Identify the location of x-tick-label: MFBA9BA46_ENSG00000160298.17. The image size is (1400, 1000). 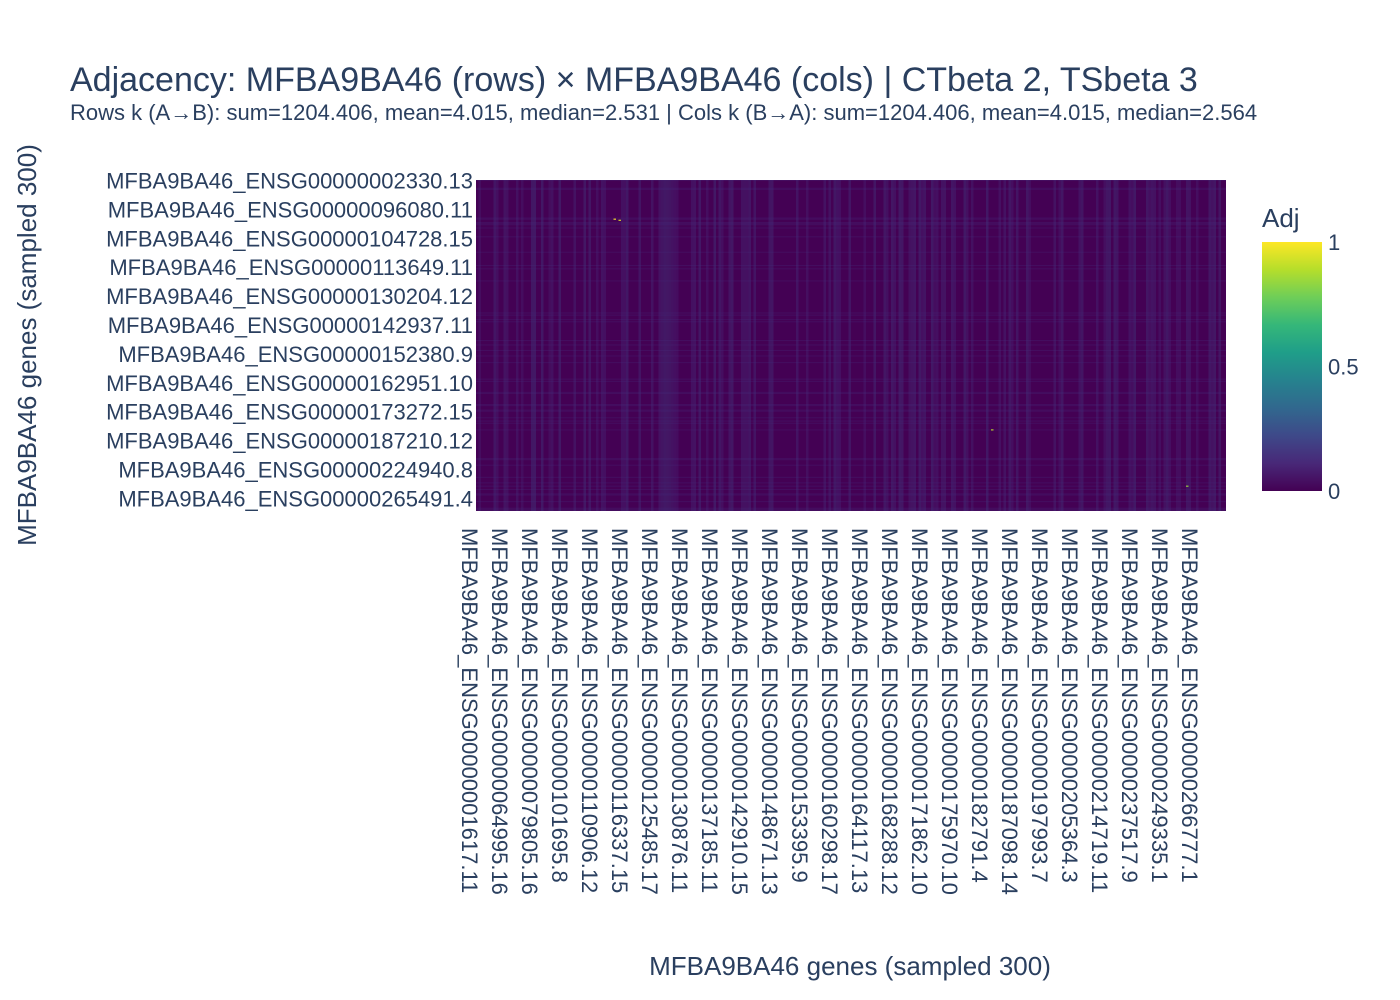
(829, 711).